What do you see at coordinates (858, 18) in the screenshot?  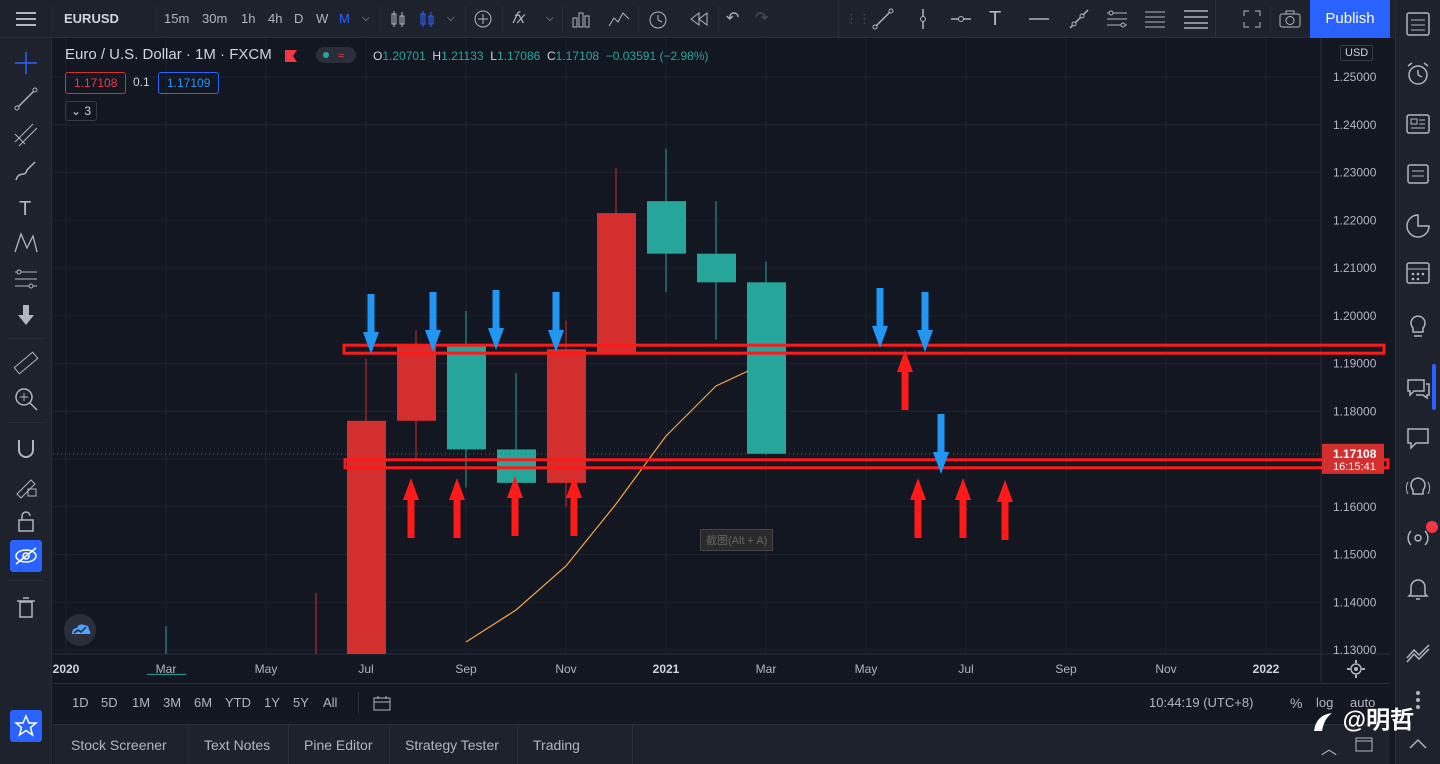 I see `drag-handle-icon: ⋮⋮` at bounding box center [858, 18].